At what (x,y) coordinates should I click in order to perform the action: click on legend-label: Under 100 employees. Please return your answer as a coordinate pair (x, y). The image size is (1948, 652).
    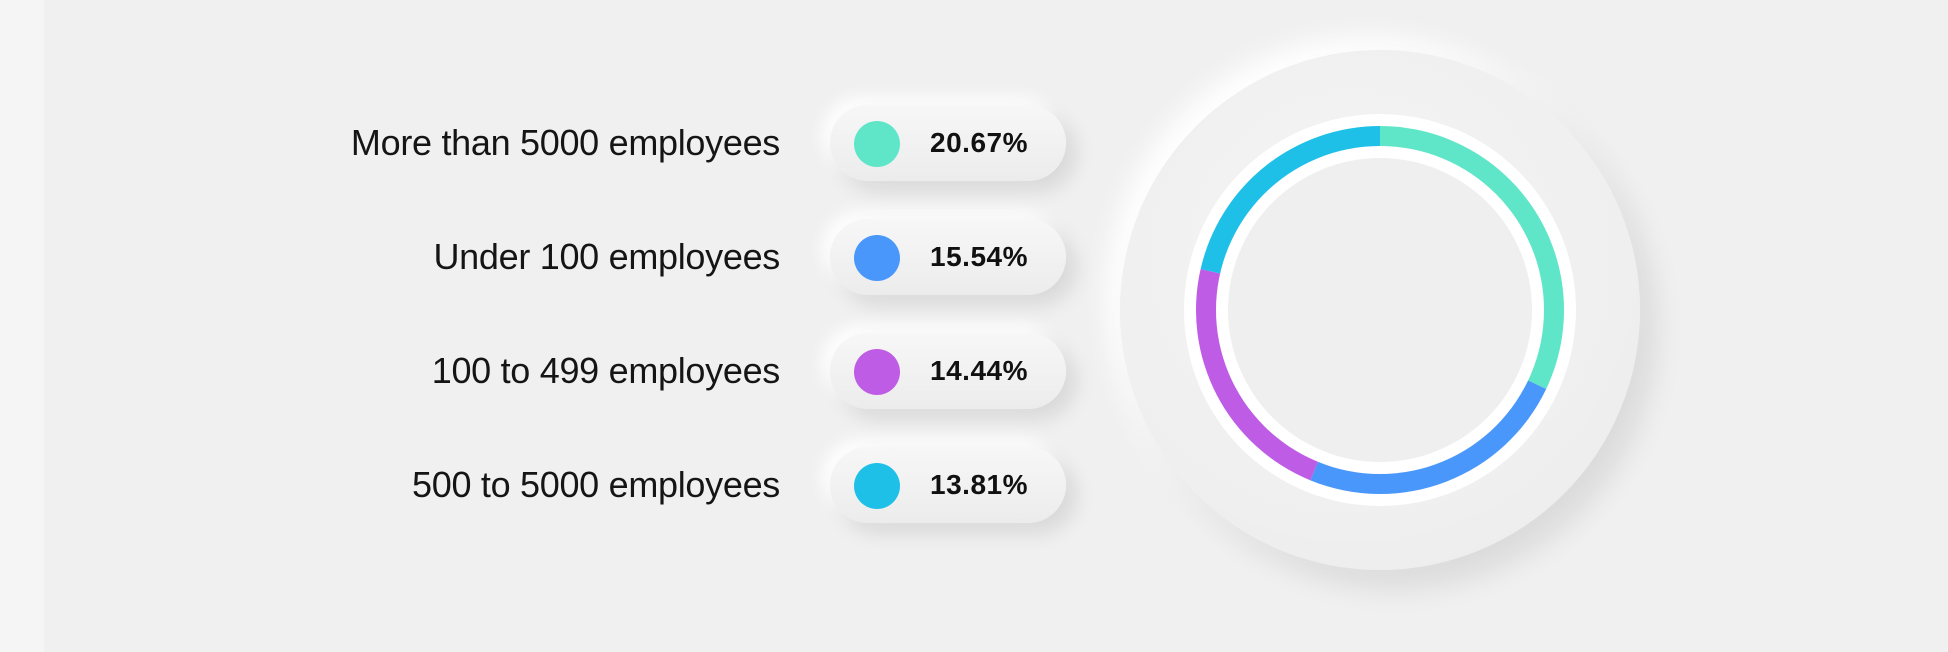
    Looking at the image, I should click on (606, 256).